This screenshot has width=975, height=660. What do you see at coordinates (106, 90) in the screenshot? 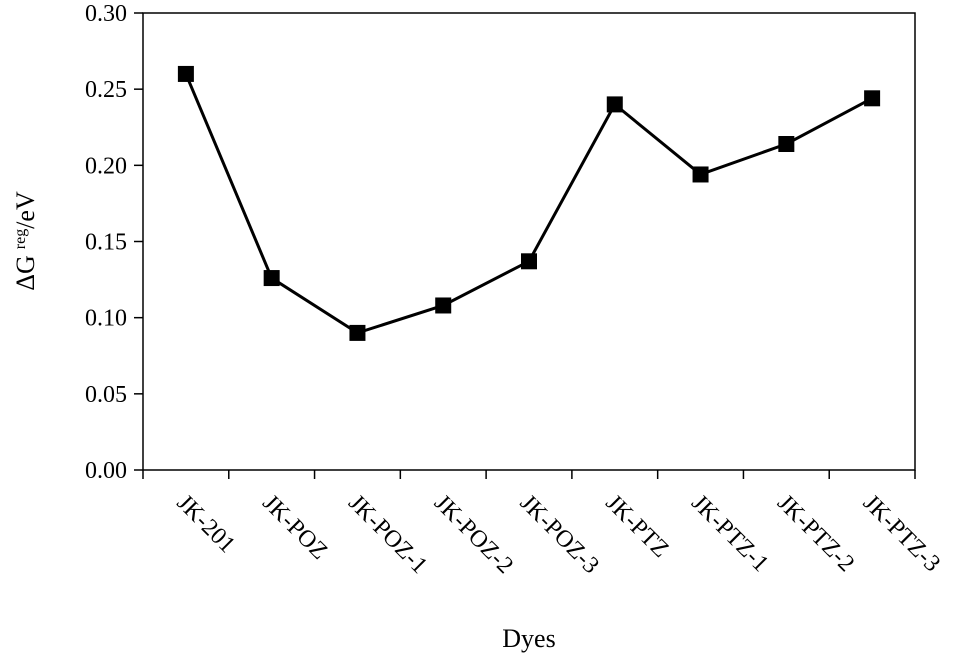
I see `y-tick-label: 0.25` at bounding box center [106, 90].